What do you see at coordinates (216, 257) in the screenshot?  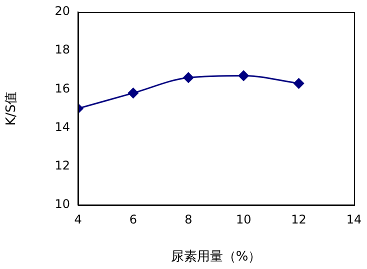 I see `x-axis-title: 尿素用量（%）` at bounding box center [216, 257].